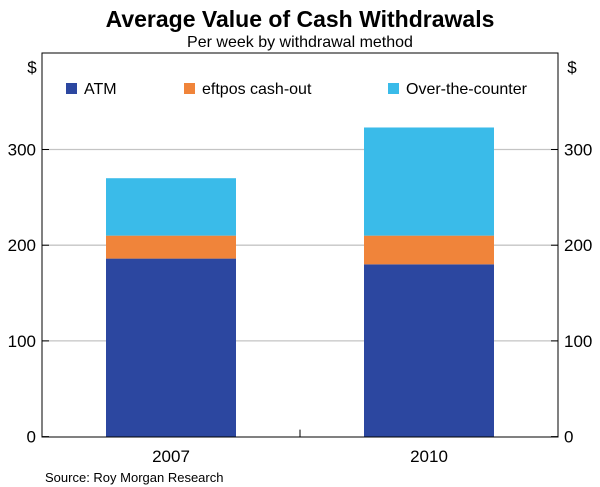 The width and height of the screenshot is (600, 487). Describe the element at coordinates (429, 456) in the screenshot. I see `x-tick-label: 2010` at that location.